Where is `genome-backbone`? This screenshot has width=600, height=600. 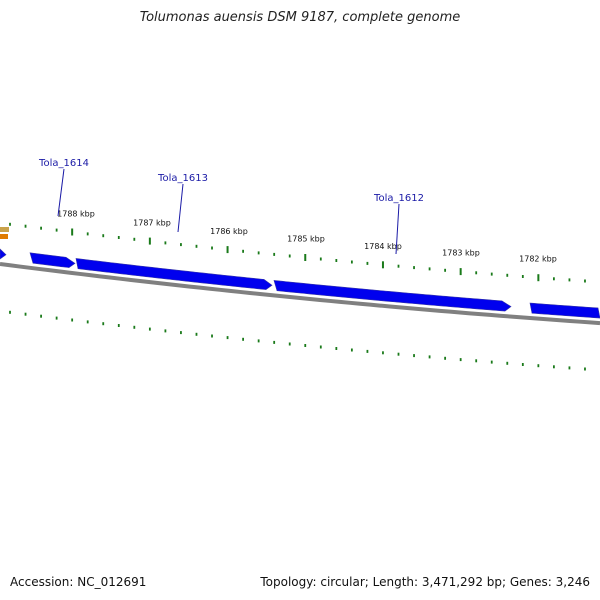
genome-backbone is located at coordinates (300, 294).